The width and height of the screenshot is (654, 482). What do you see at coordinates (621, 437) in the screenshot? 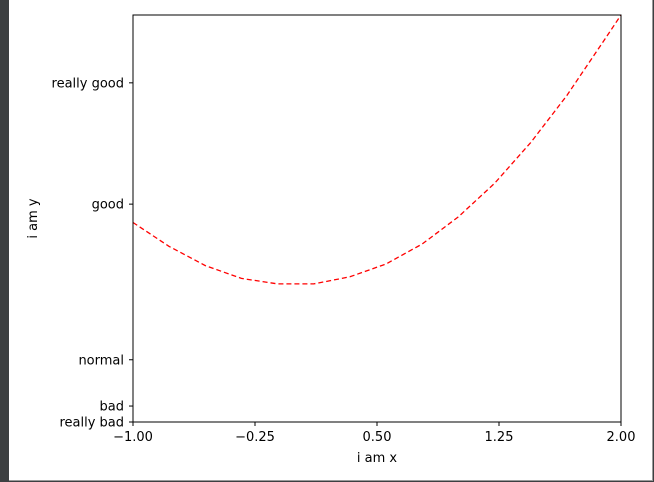
I see `x-tick-label: 2.00` at bounding box center [621, 437].